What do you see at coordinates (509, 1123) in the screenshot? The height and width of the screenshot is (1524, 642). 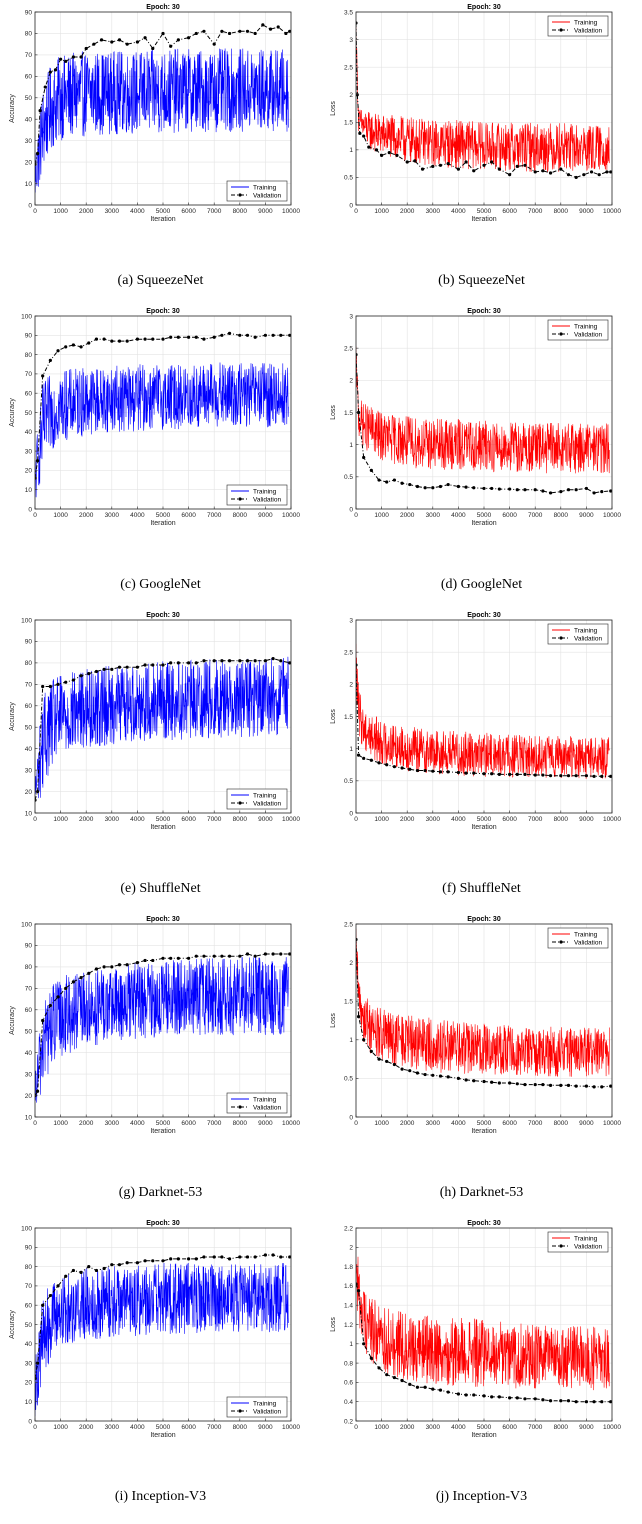 I see `x-tick-label: 6000` at bounding box center [509, 1123].